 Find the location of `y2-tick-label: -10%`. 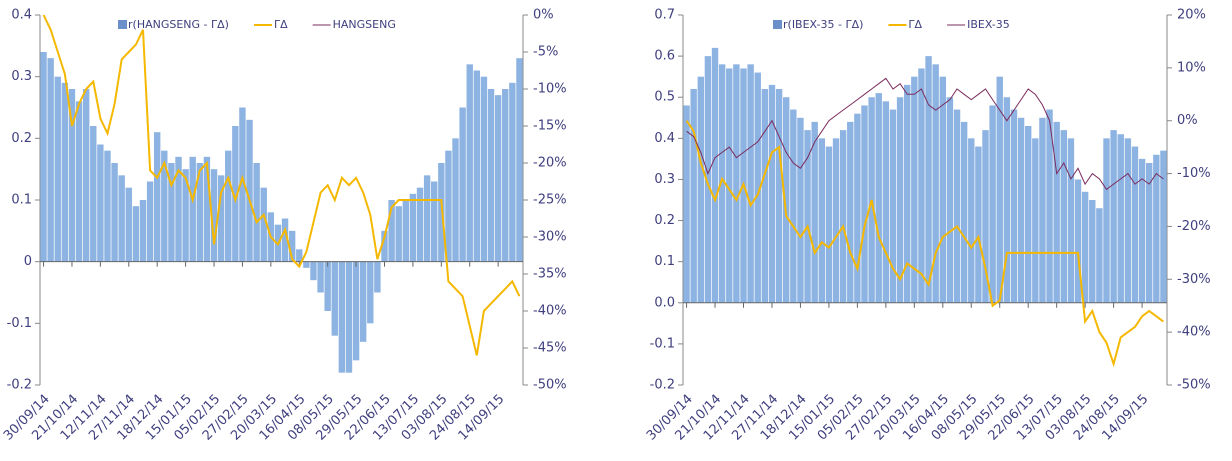

y2-tick-label: -10% is located at coordinates (1194, 173).